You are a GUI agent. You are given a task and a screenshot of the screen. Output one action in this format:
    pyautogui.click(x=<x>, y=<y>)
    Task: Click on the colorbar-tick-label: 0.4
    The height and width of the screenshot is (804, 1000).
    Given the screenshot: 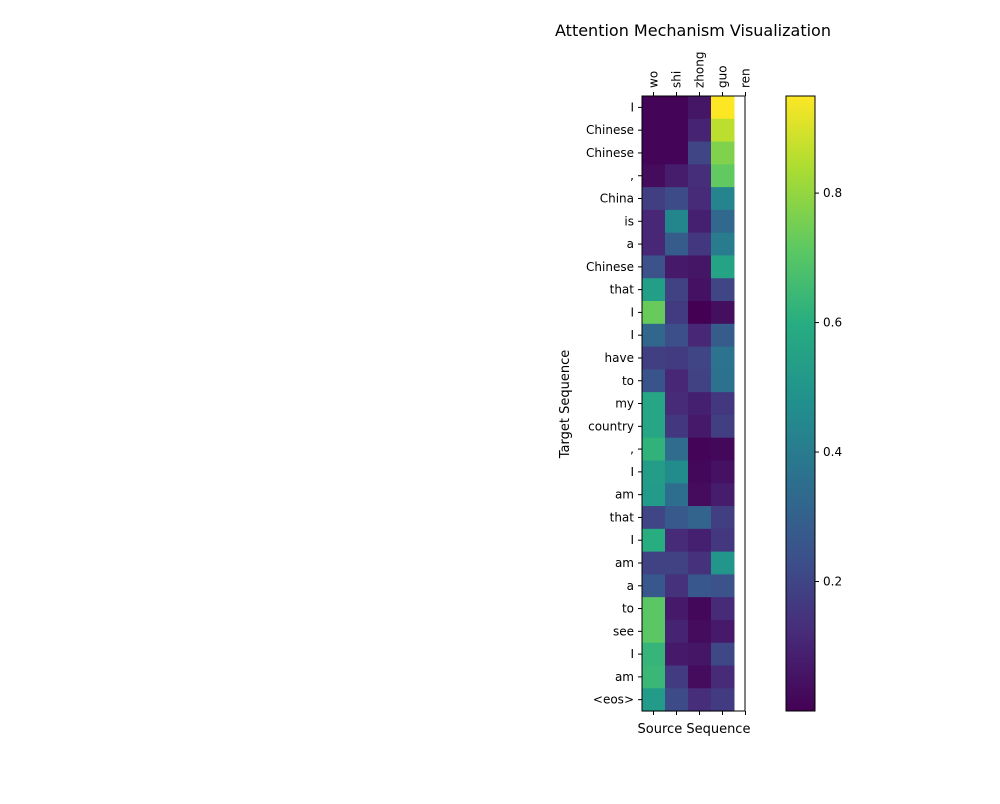 What is the action you would take?
    pyautogui.click(x=832, y=452)
    